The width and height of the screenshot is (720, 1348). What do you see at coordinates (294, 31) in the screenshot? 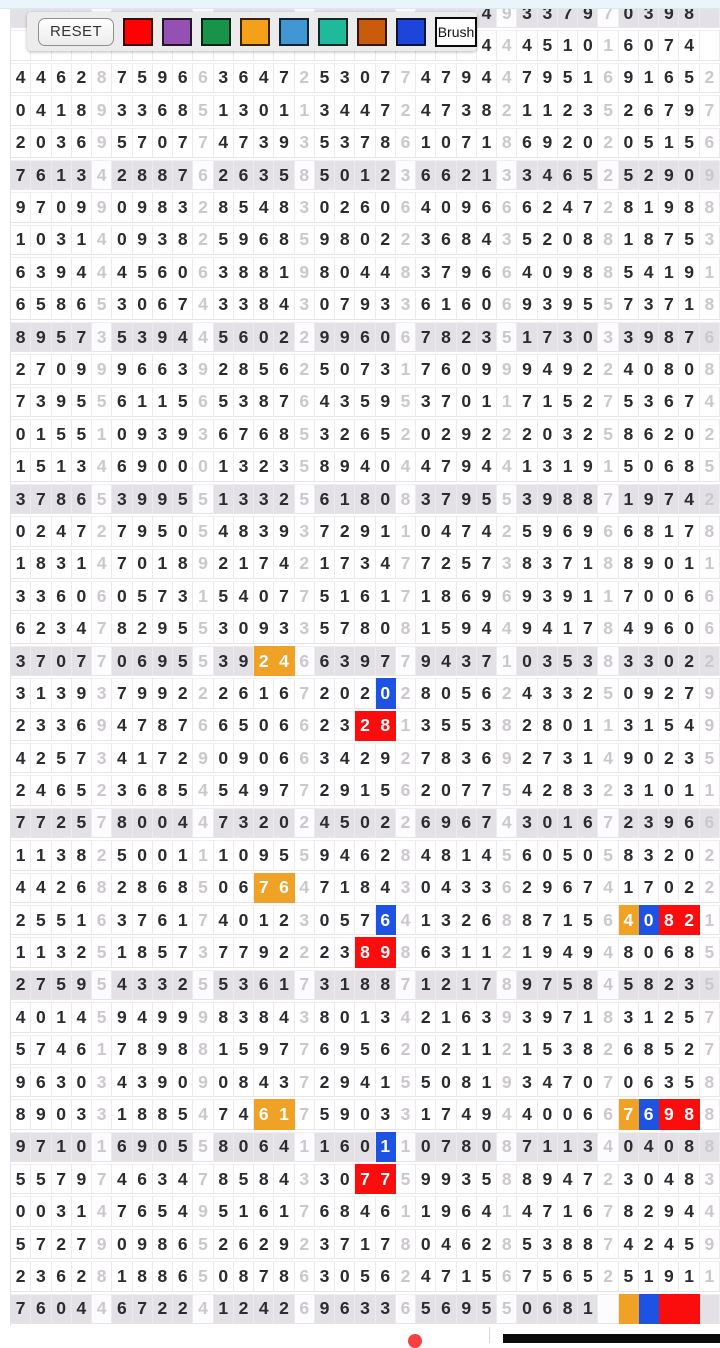
I see `color-swatch-light-blue` at bounding box center [294, 31].